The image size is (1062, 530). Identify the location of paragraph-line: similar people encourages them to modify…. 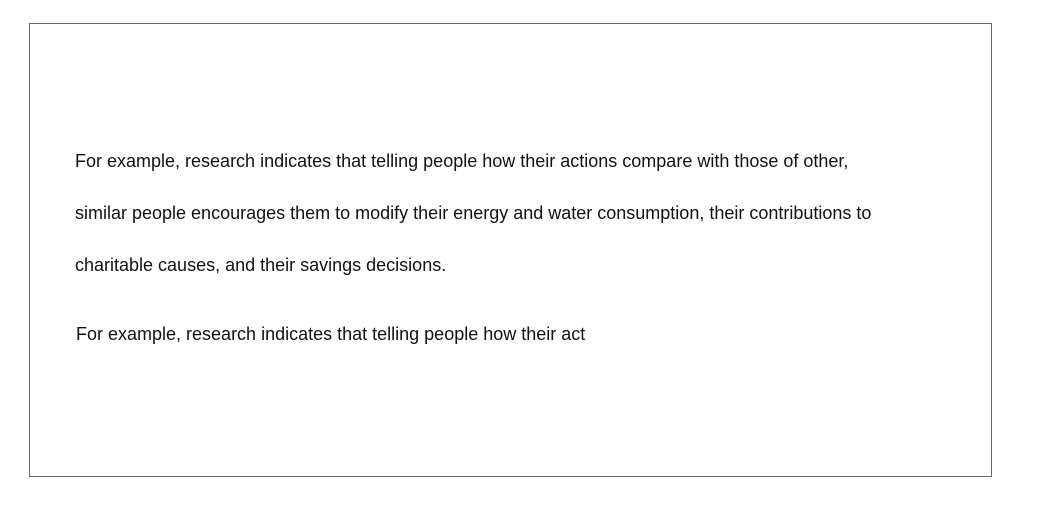
(473, 213).